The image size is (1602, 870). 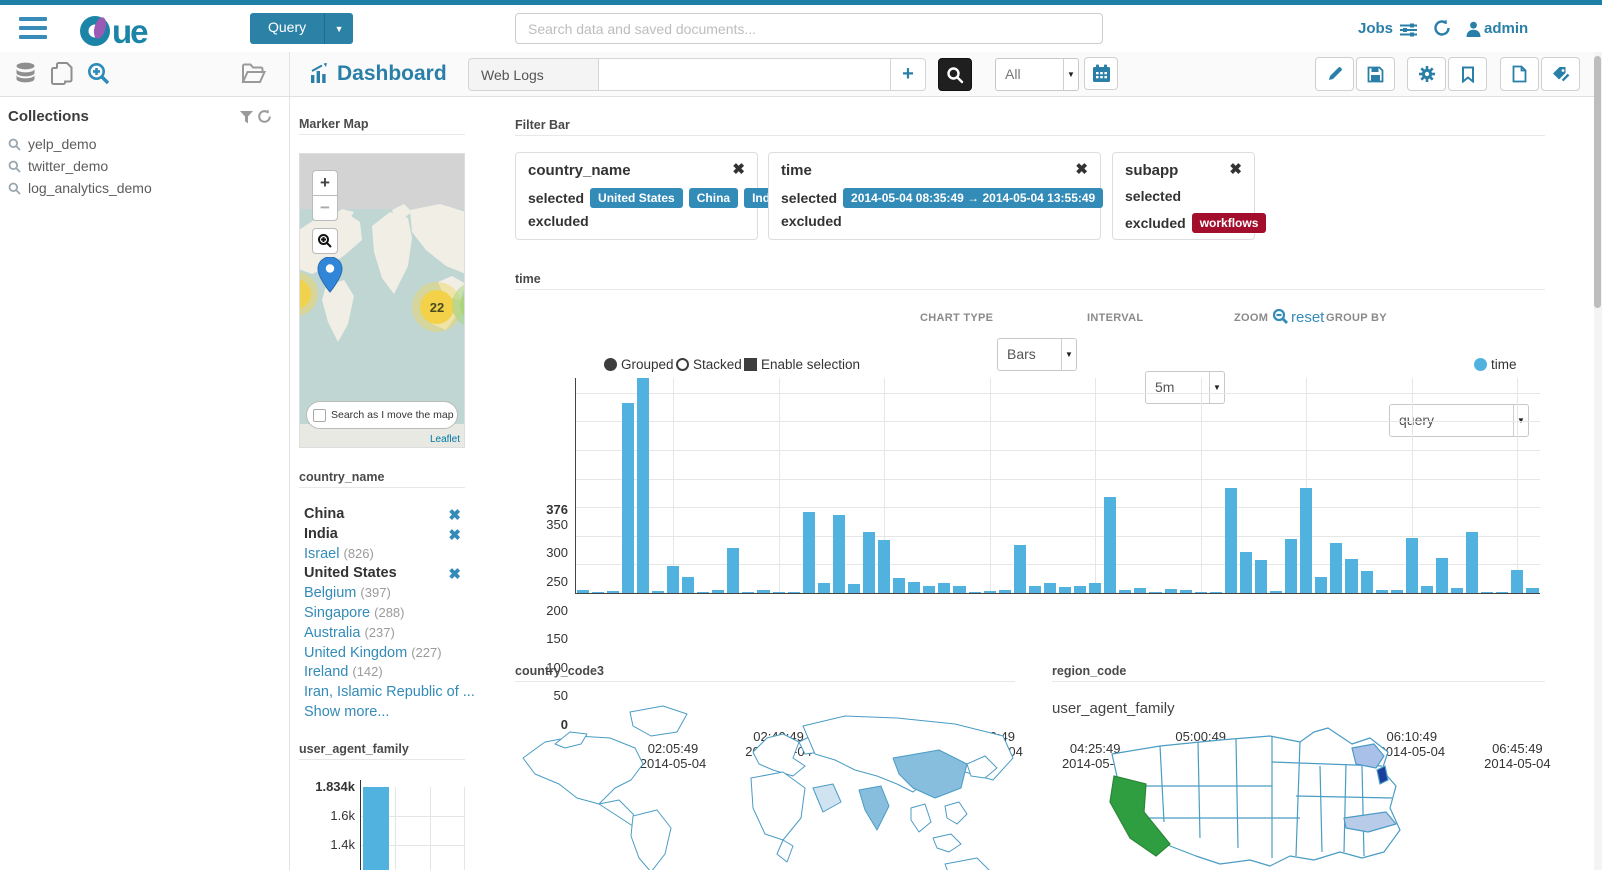 I want to click on new-document-icon, so click(x=1519, y=74).